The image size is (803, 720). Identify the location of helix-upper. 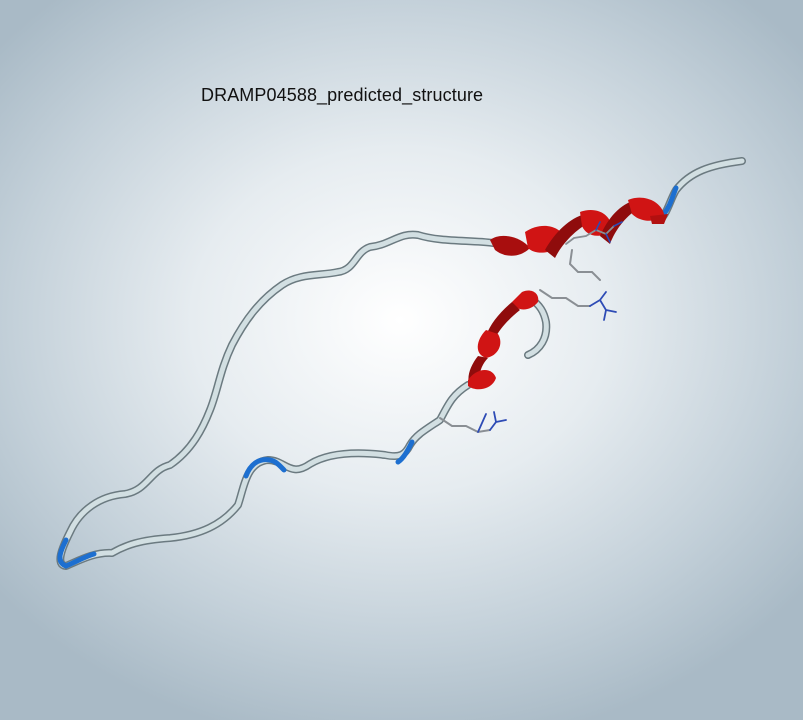
(579, 227).